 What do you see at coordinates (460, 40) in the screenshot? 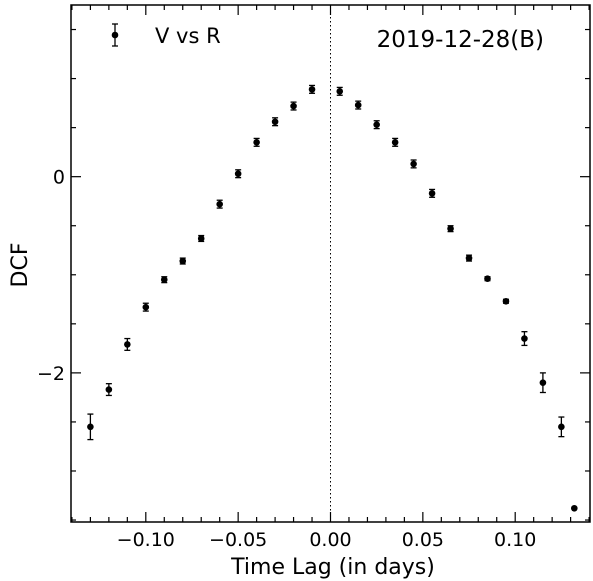
I see `chart-annotation: 2019-12-28(B)` at bounding box center [460, 40].